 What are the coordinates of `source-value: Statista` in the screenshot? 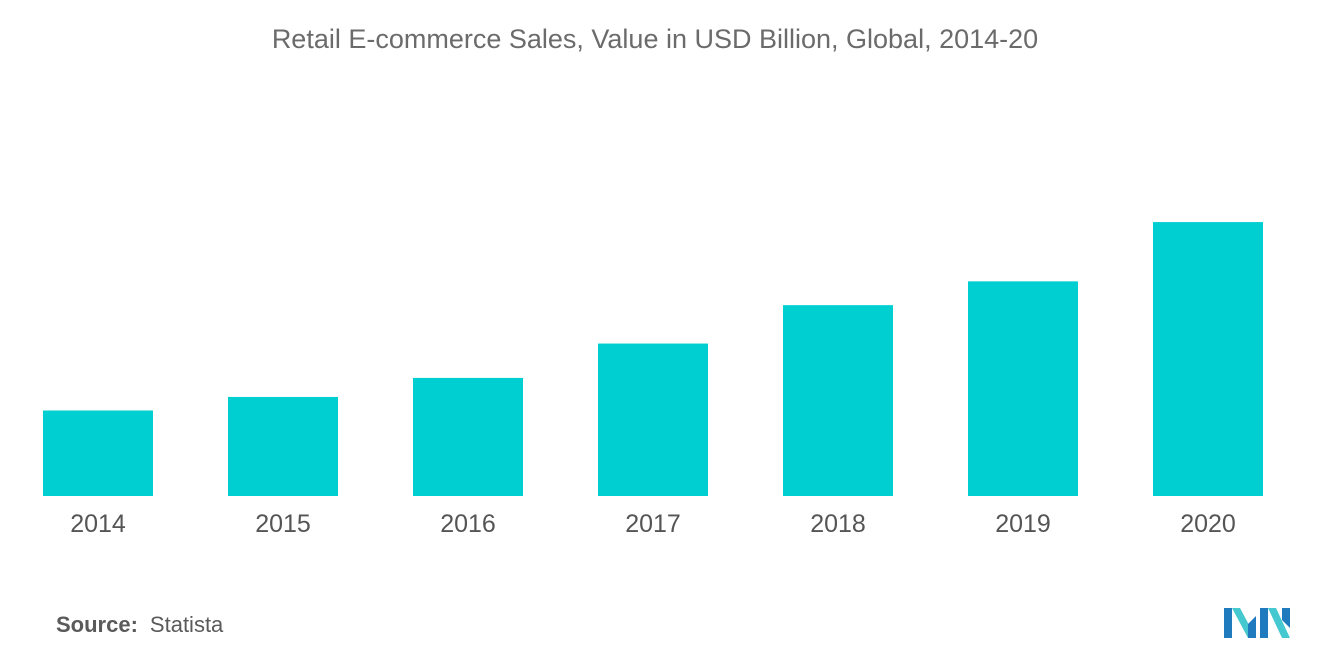 It's located at (186, 624).